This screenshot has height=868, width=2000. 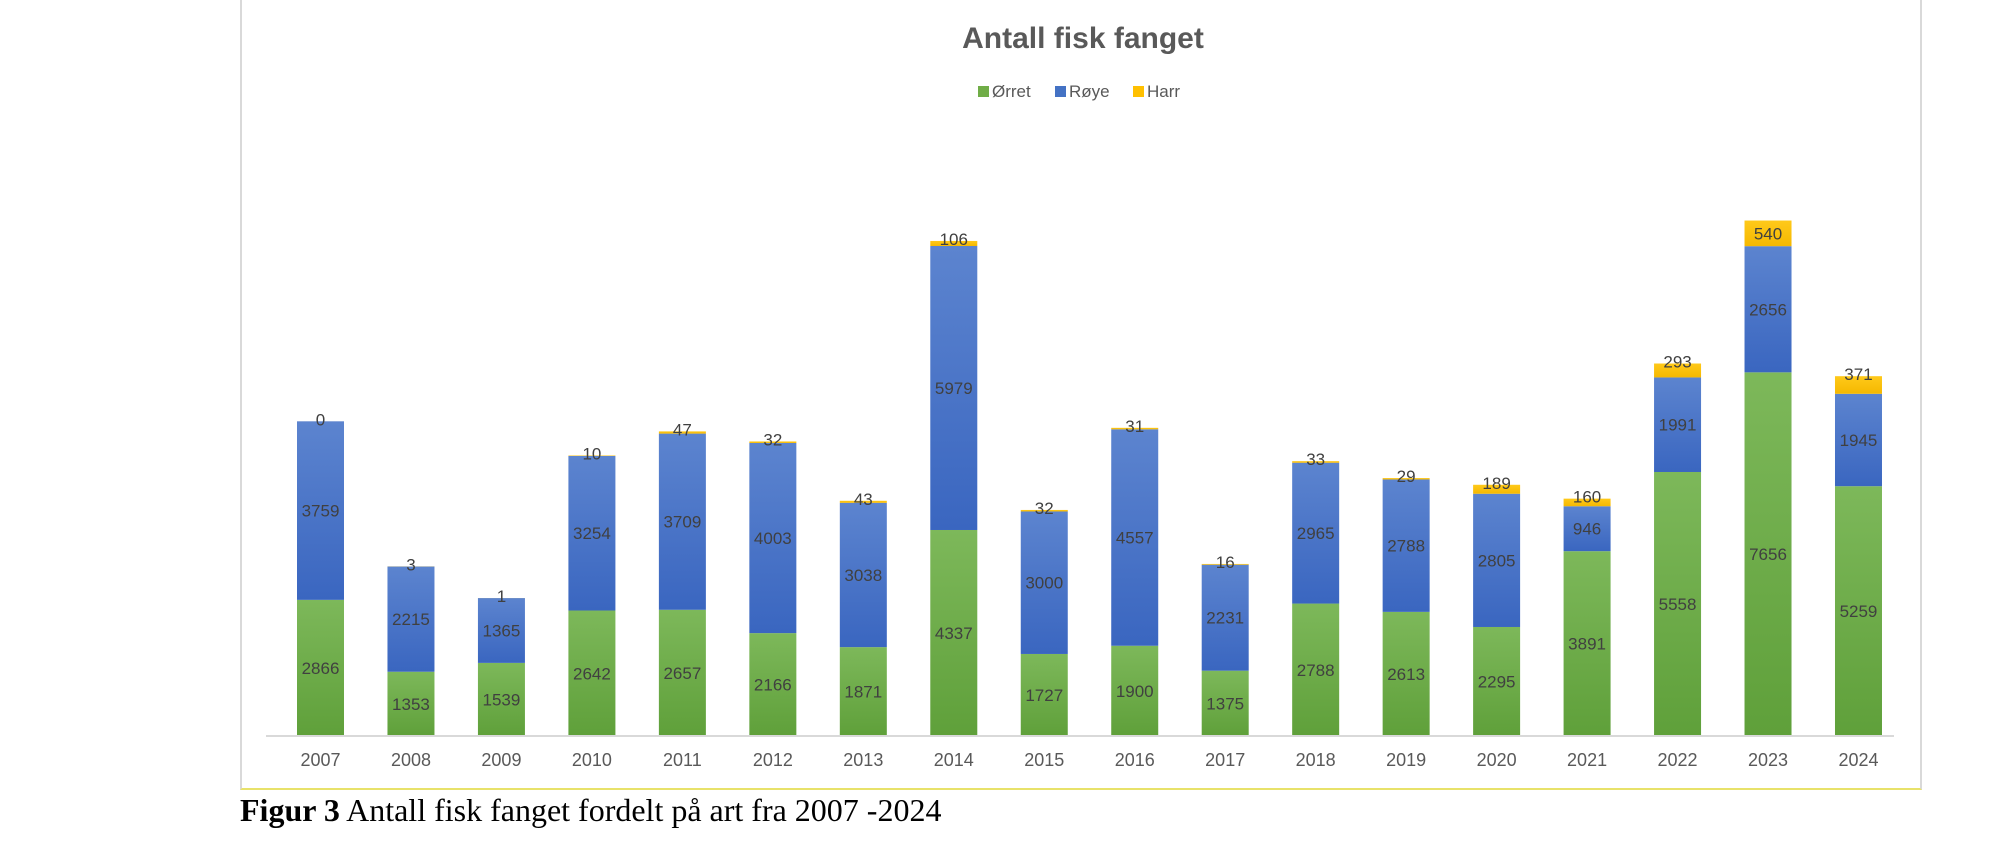 I want to click on bar-Ørret-2015, so click(x=1044, y=694).